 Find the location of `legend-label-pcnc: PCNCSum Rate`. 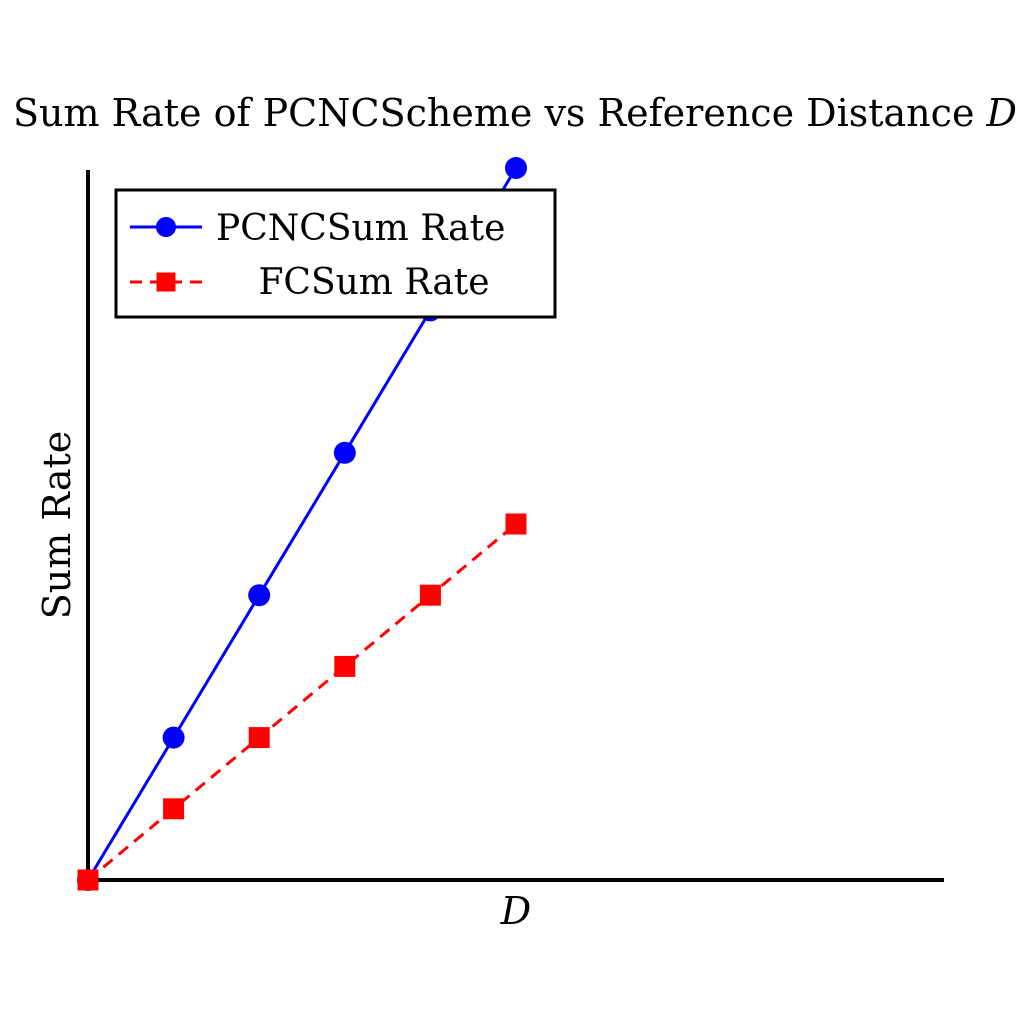

legend-label-pcnc: PCNCSum Rate is located at coordinates (360, 228).